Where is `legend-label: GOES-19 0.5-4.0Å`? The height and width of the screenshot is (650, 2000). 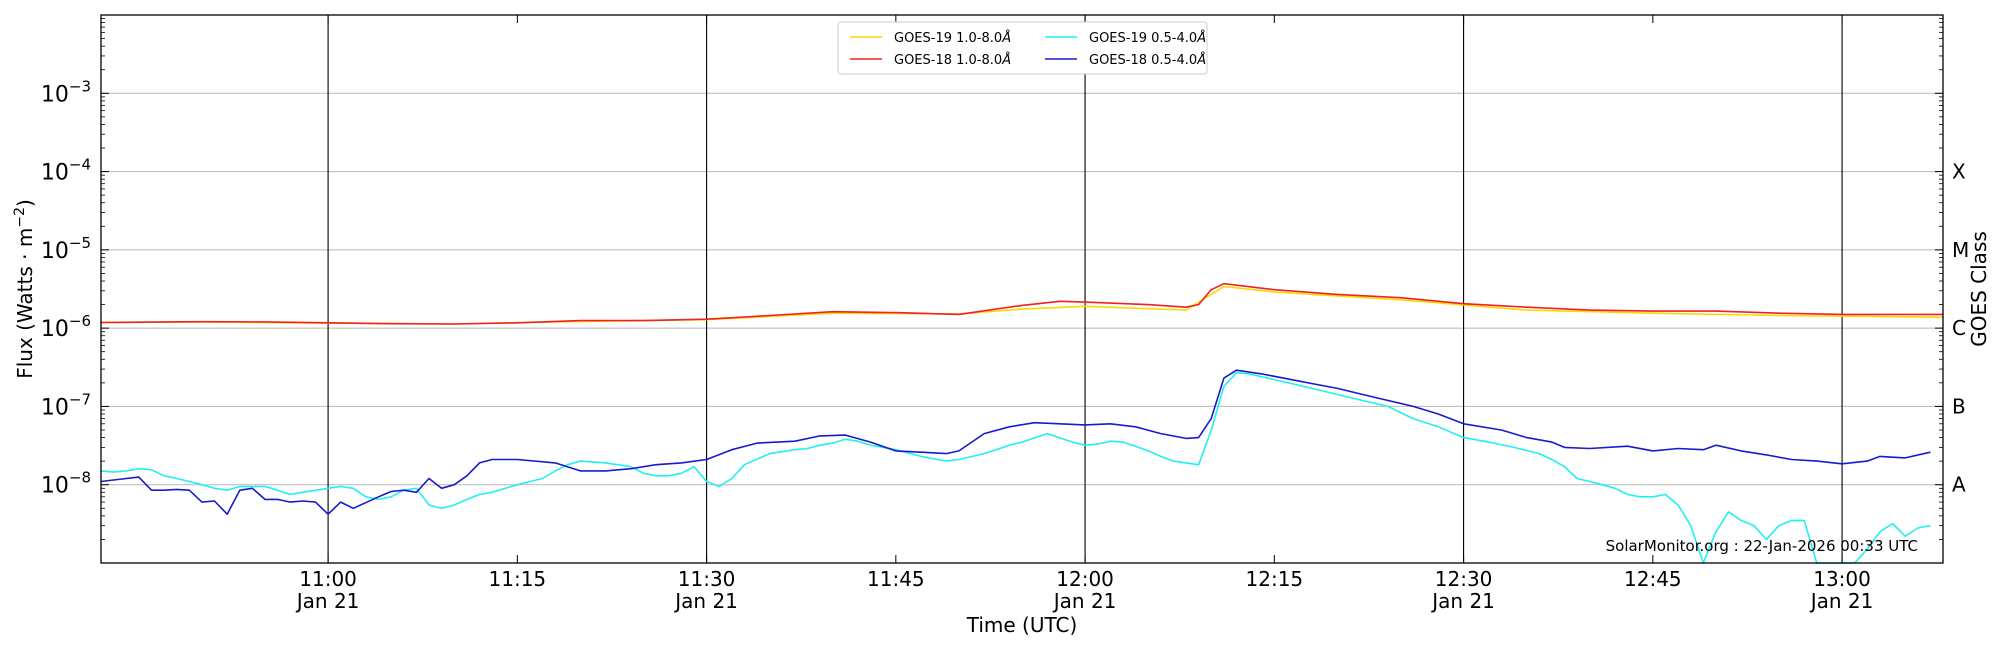
legend-label: GOES-19 0.5-4.0Å is located at coordinates (1147, 38).